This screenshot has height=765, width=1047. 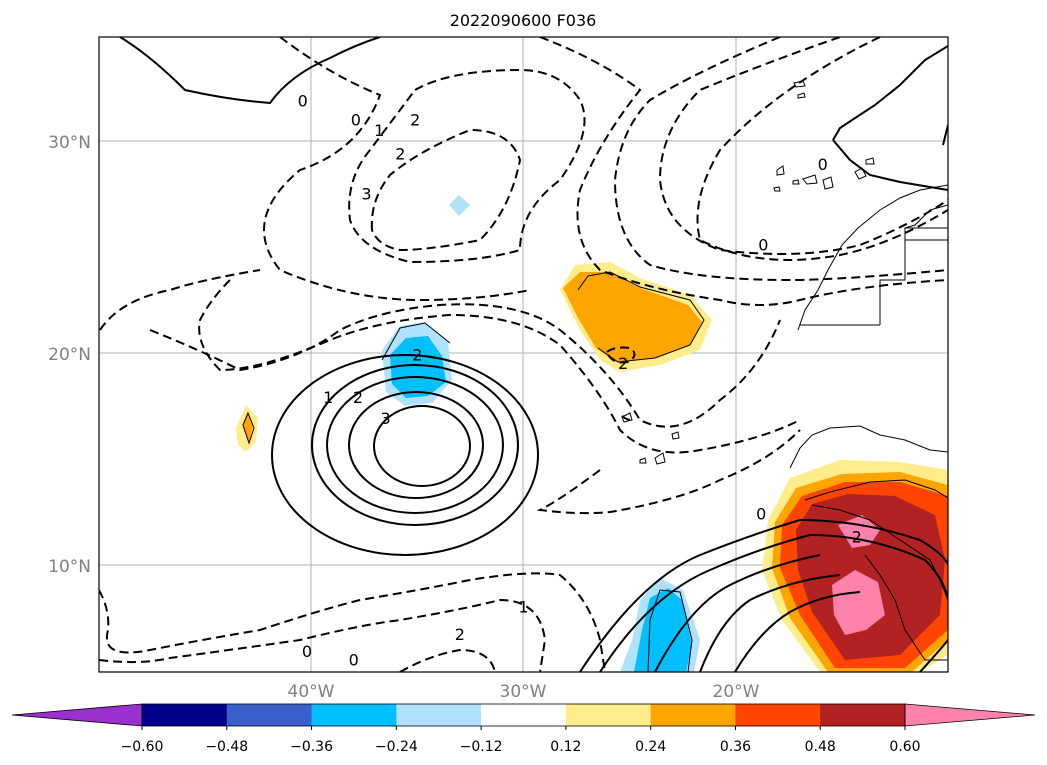 What do you see at coordinates (970, 715) in the screenshot?
I see `colorbar-extend-max` at bounding box center [970, 715].